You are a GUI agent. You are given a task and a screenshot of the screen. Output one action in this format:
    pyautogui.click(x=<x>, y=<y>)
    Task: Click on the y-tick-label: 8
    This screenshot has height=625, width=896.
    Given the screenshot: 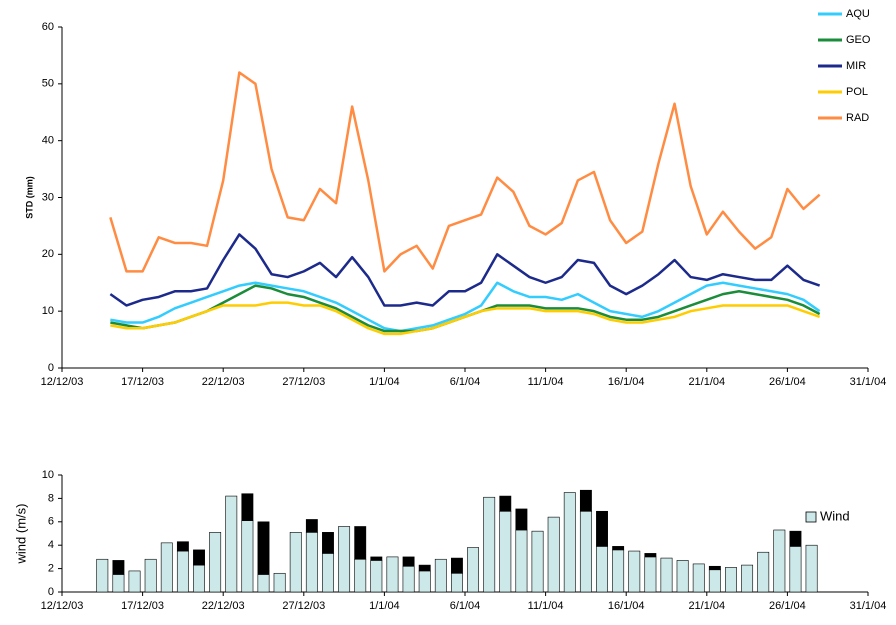 What is the action you would take?
    pyautogui.click(x=51, y=498)
    